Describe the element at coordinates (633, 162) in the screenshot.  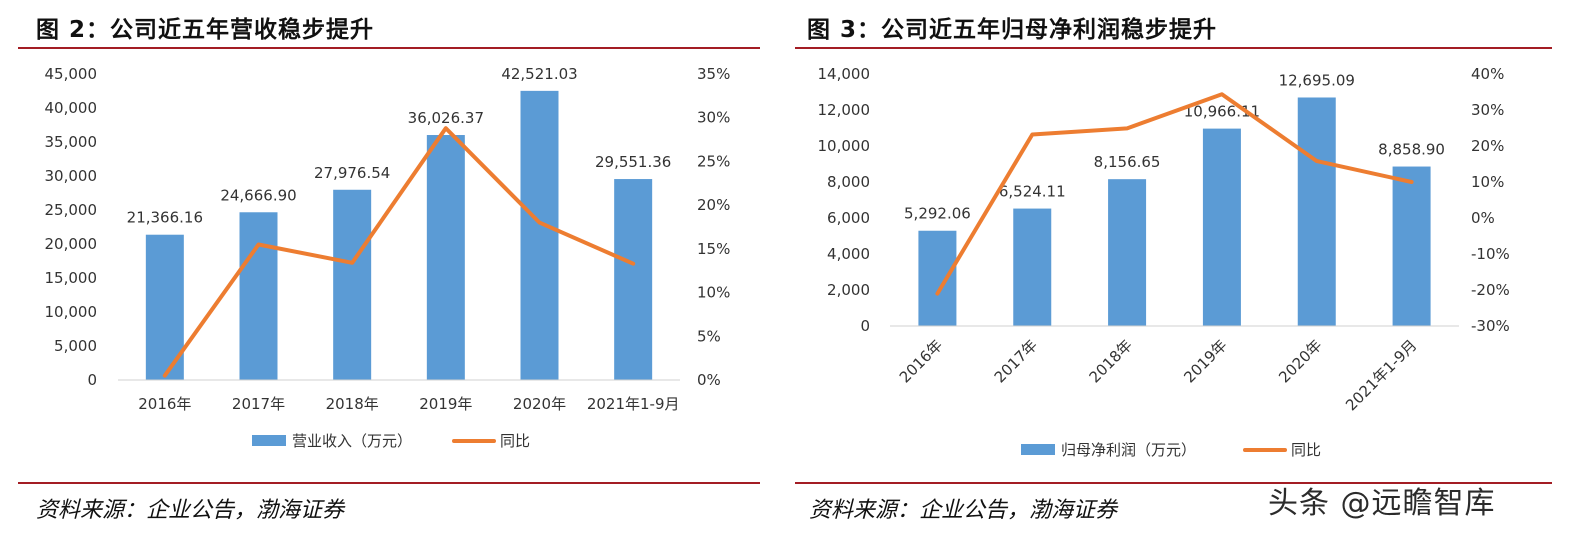
I see `bar-data-label: 29,551.36` at that location.